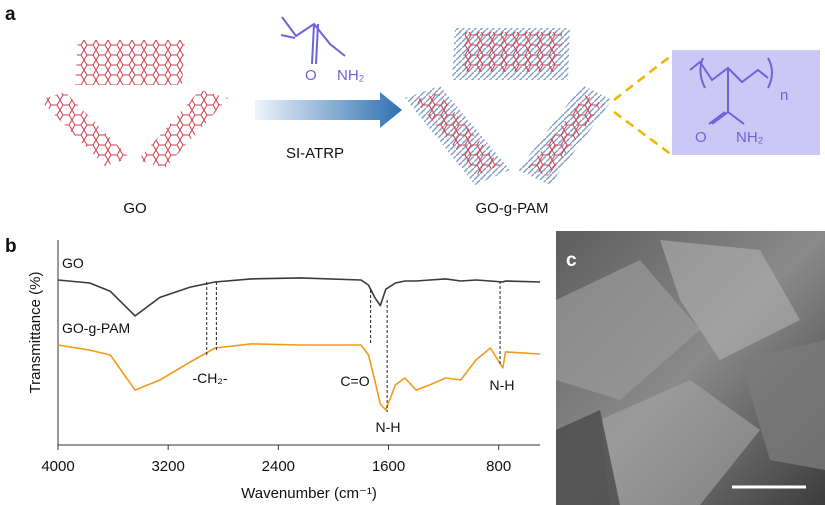 The image size is (825, 505). What do you see at coordinates (643, 105) in the screenshot?
I see `zoom-lines` at bounding box center [643, 105].